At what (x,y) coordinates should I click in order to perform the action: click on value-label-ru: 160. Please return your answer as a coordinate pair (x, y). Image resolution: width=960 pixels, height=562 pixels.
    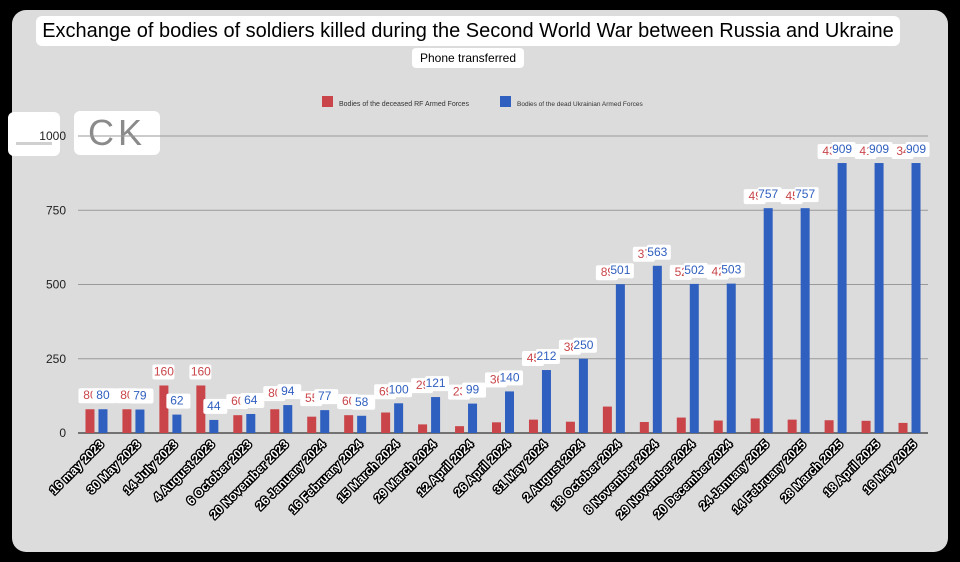
    Looking at the image, I should click on (201, 371).